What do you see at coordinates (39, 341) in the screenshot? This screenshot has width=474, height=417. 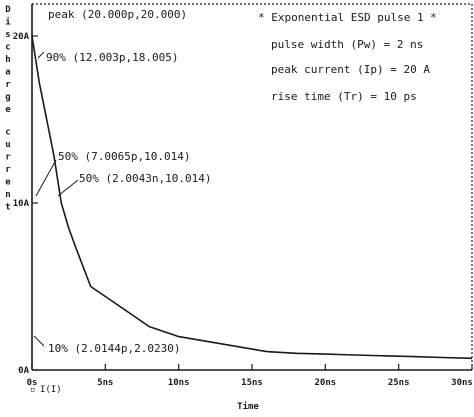 I see `leader-10pct` at bounding box center [39, 341].